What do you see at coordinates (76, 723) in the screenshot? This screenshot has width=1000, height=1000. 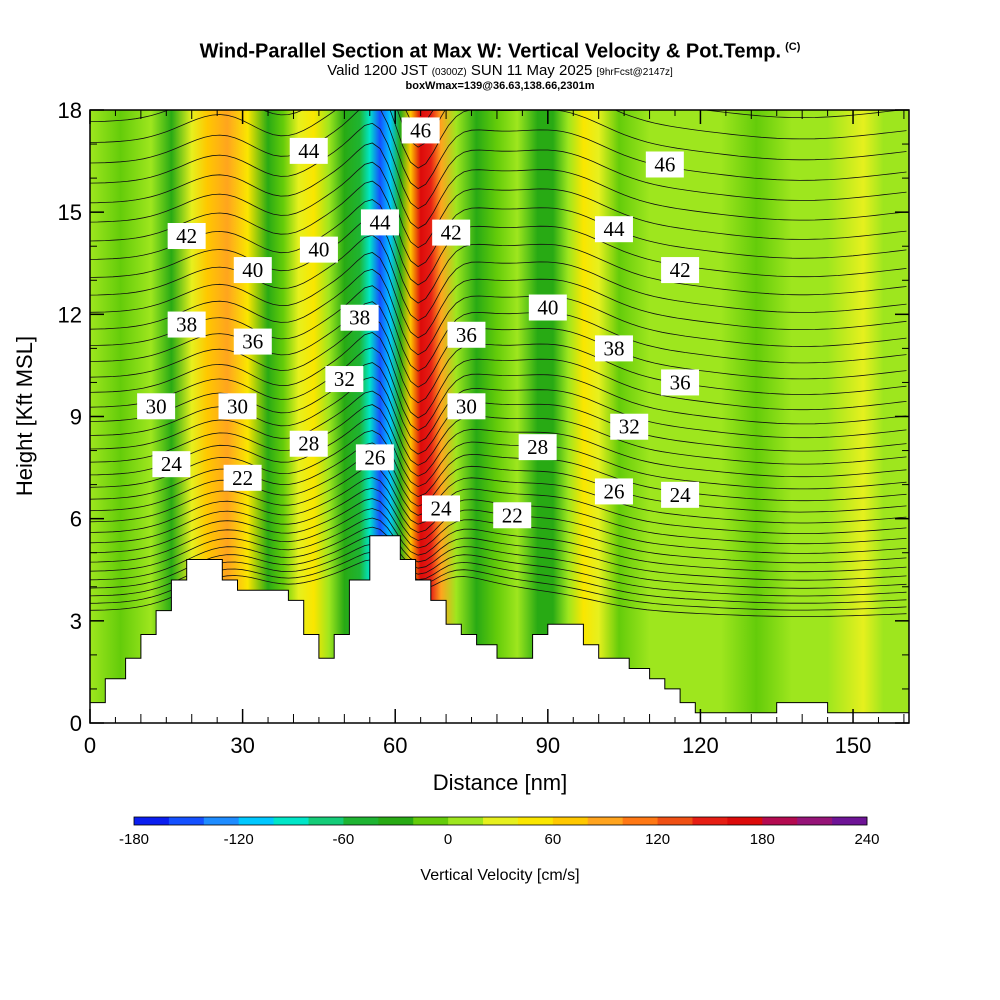 I see `y-tick-label: 0` at bounding box center [76, 723].